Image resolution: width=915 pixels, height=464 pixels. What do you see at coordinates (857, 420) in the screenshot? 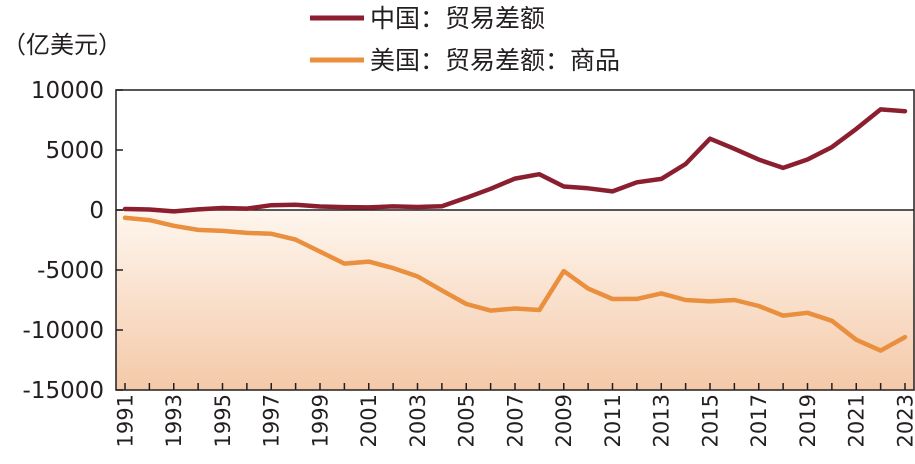
I see `x-tick-label: 2021` at bounding box center [857, 420].